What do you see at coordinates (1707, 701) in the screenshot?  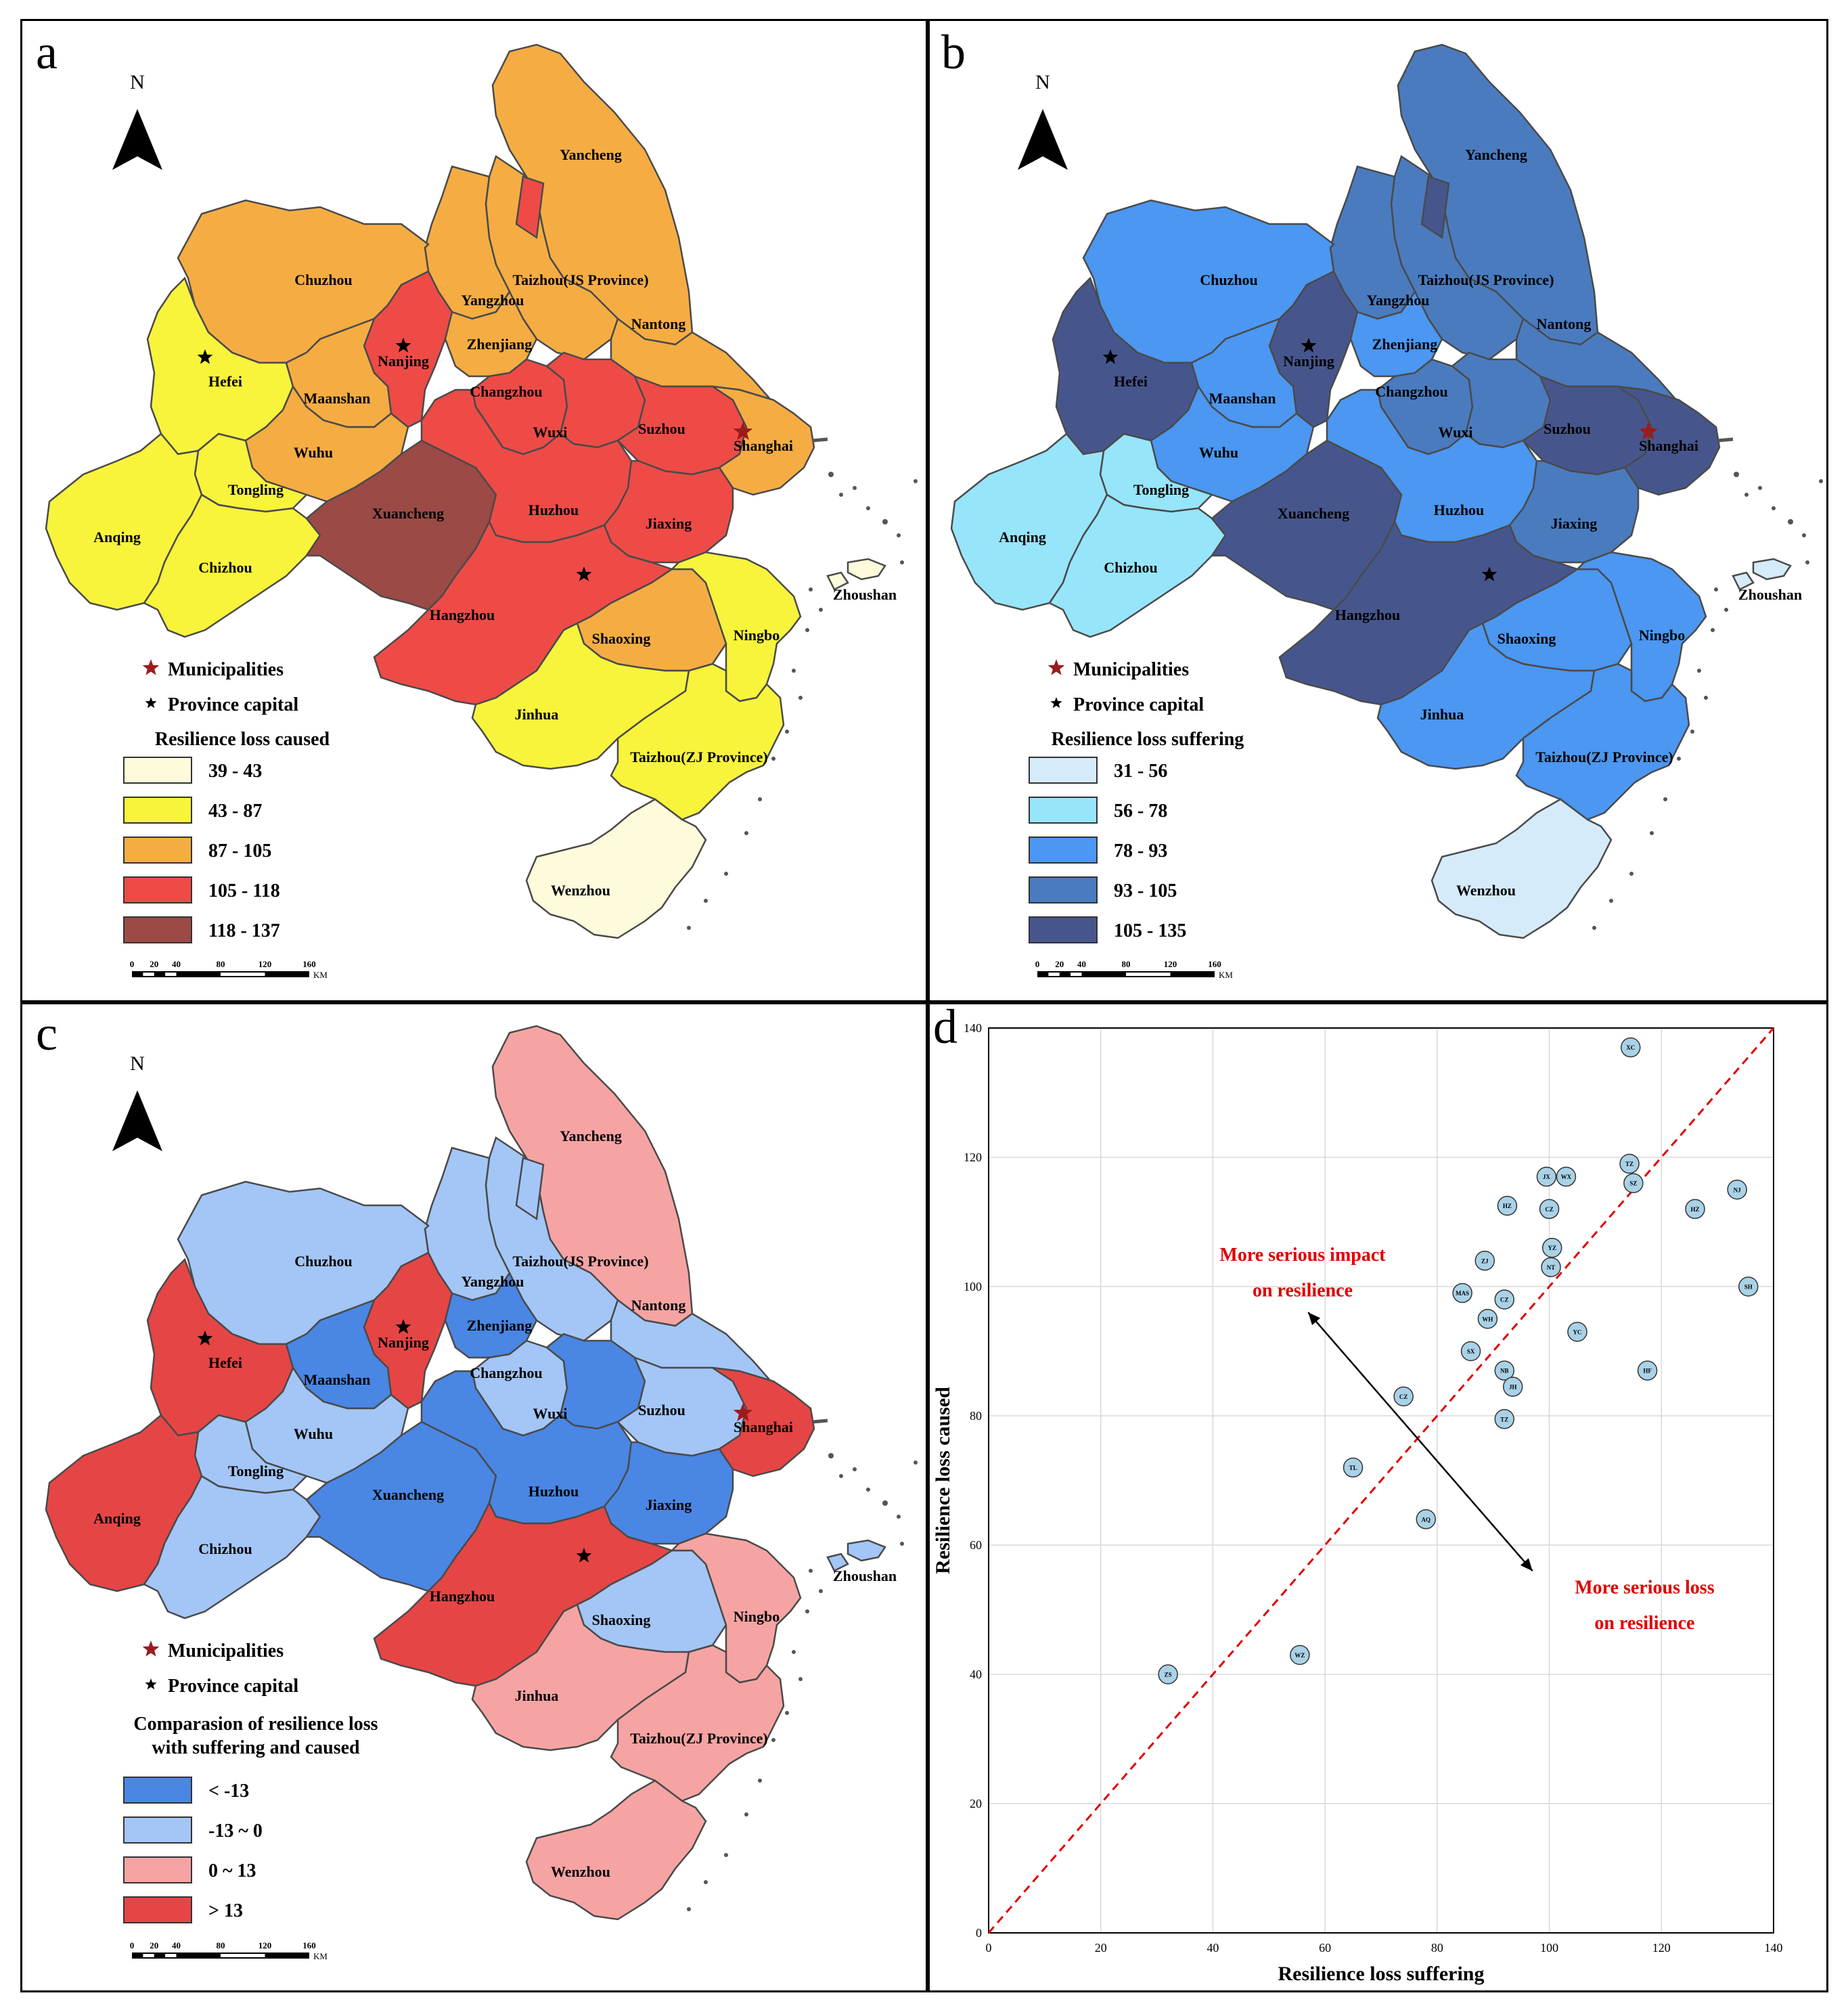 I see `coastal-islands` at bounding box center [1707, 701].